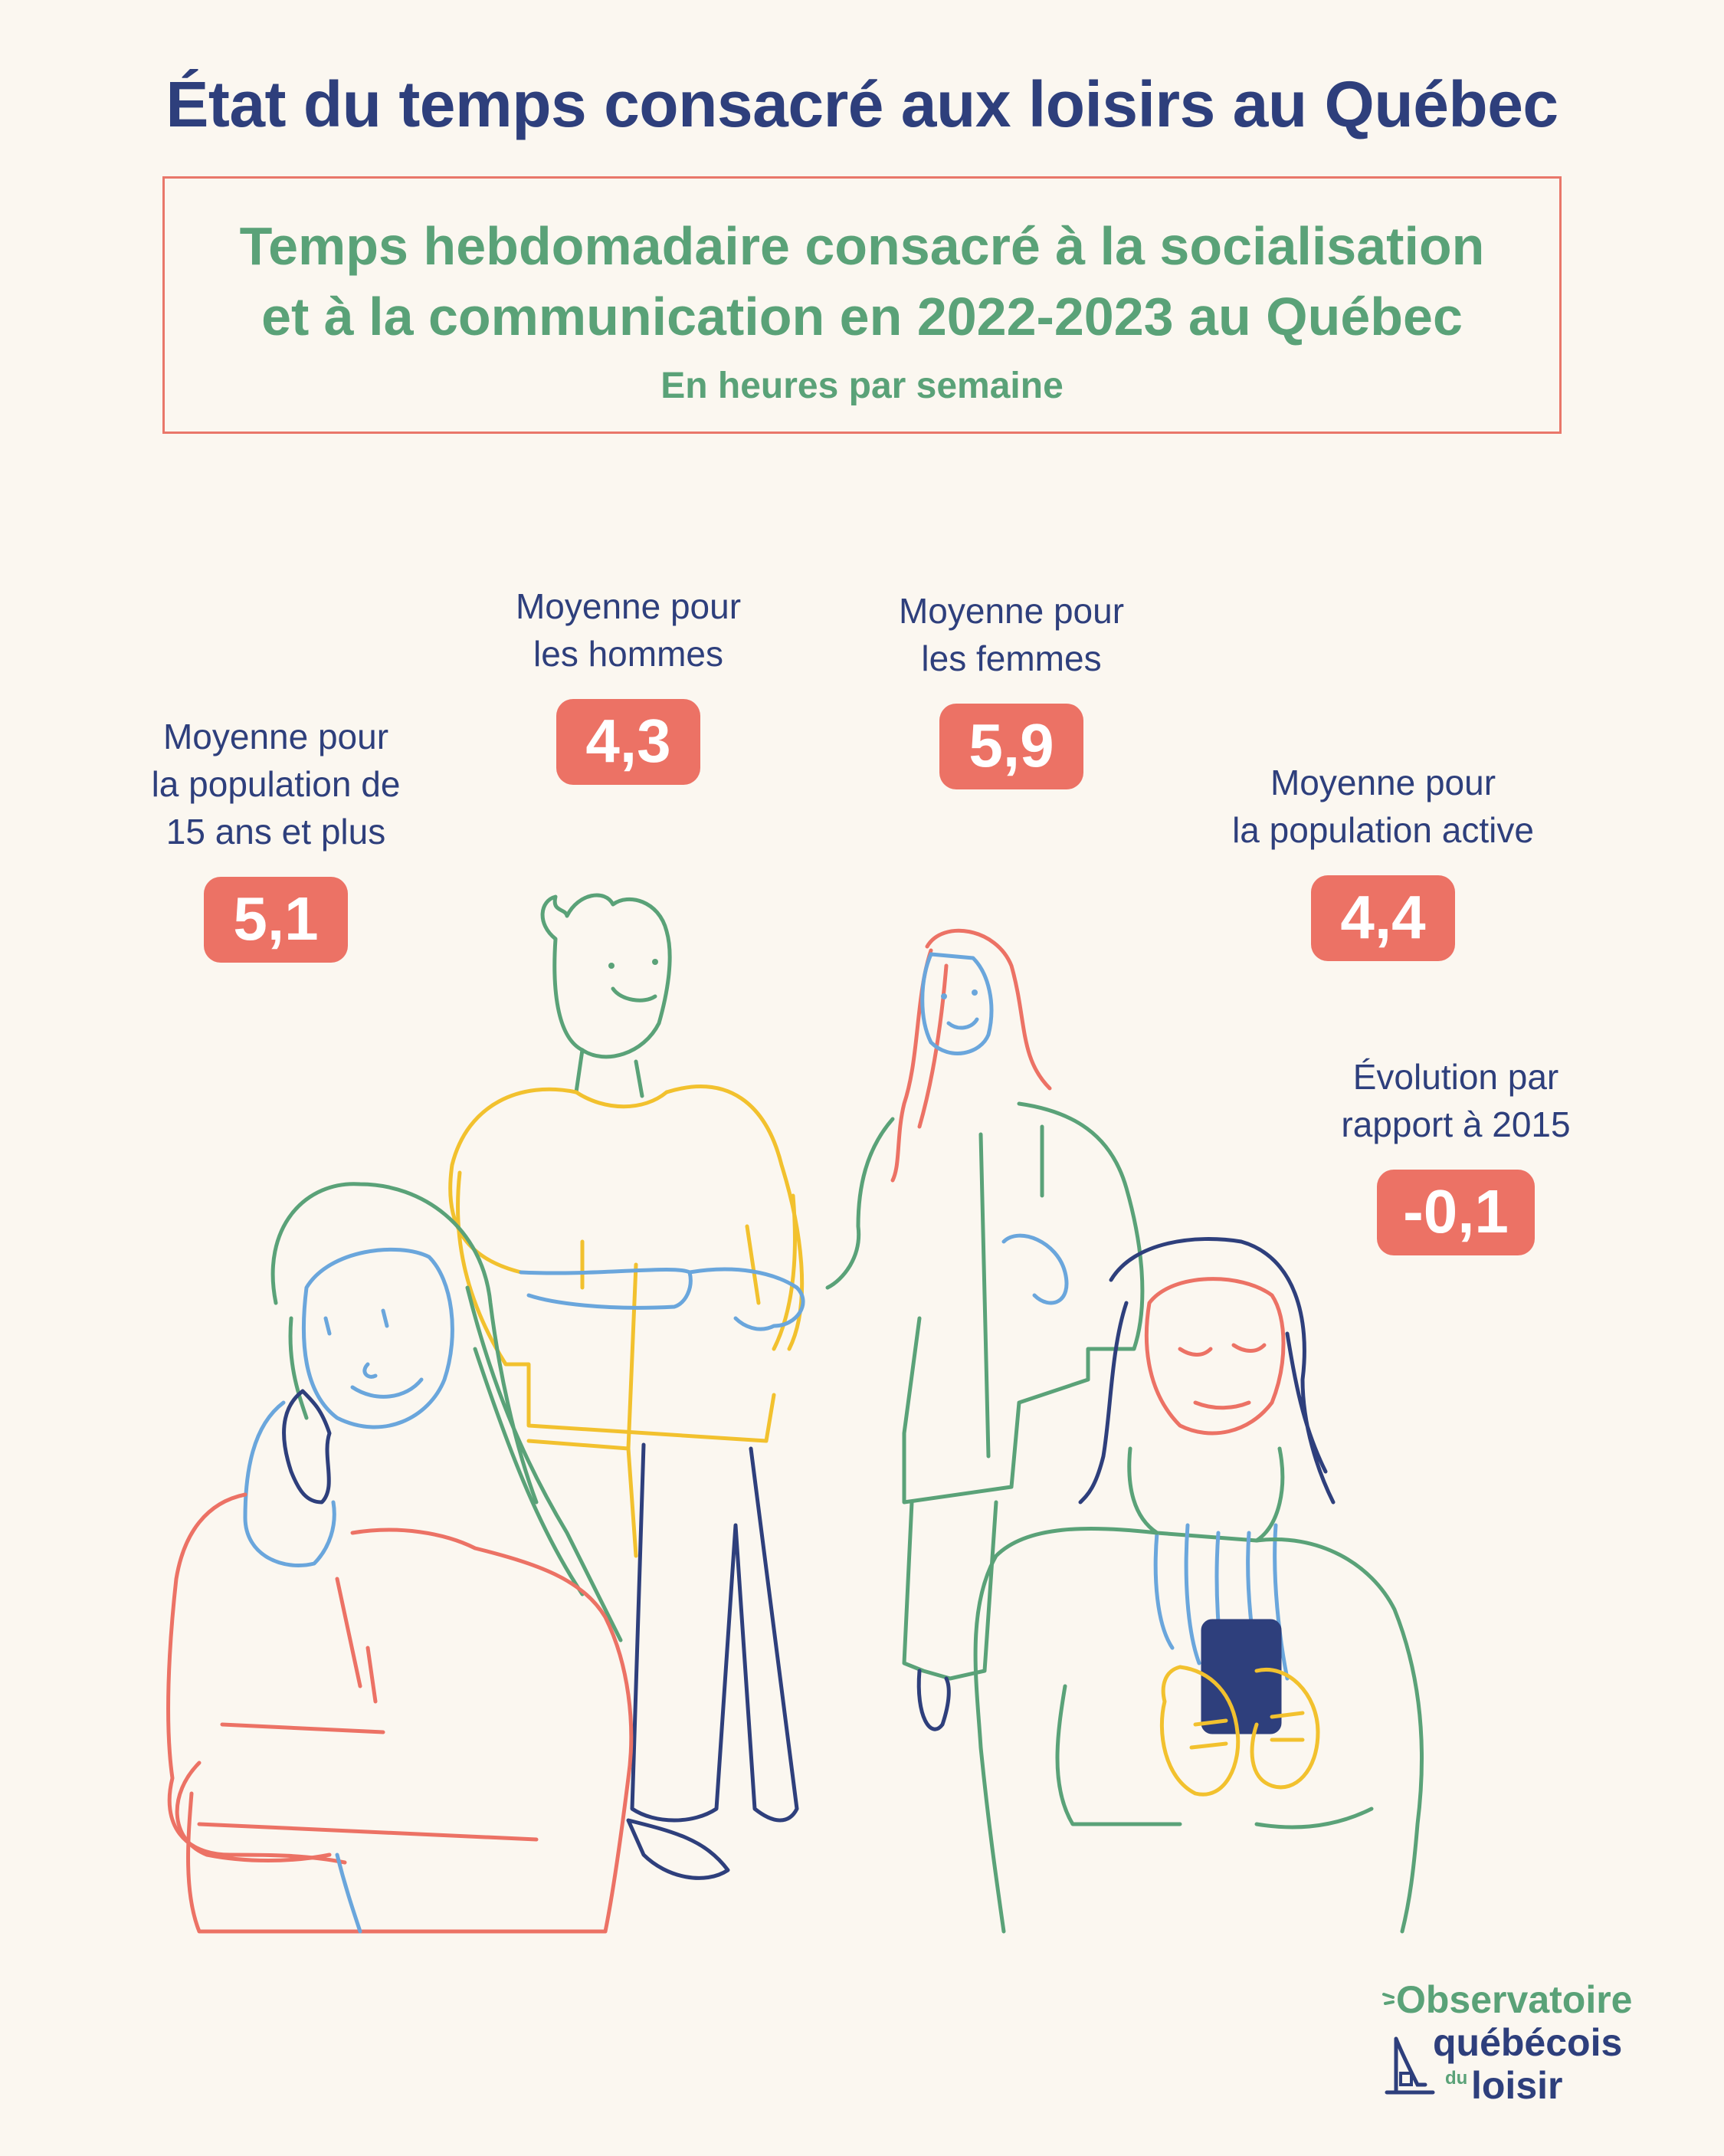 The image size is (1724, 2156). Describe the element at coordinates (1456, 2078) in the screenshot. I see `logo-line-3: du` at that location.